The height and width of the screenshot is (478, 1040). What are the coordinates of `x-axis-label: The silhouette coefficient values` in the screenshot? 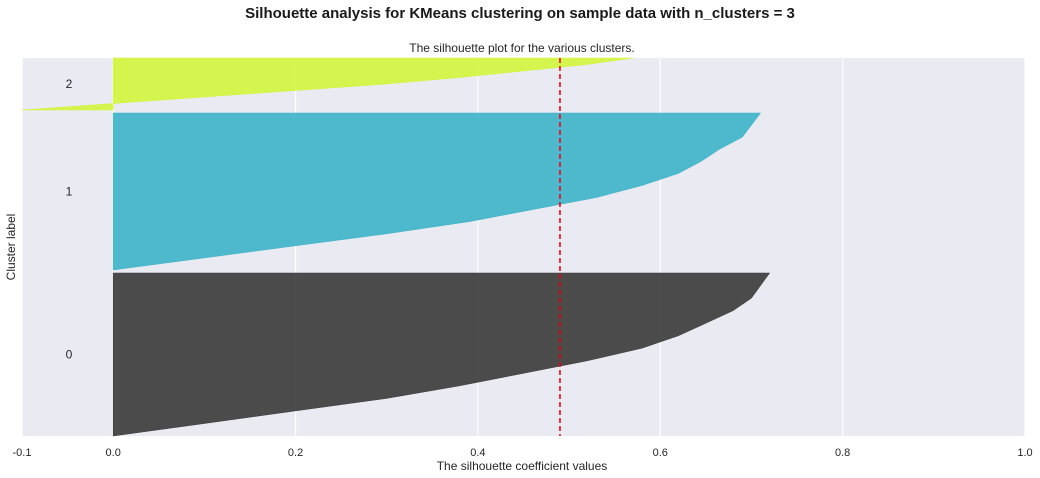 It's located at (522, 466).